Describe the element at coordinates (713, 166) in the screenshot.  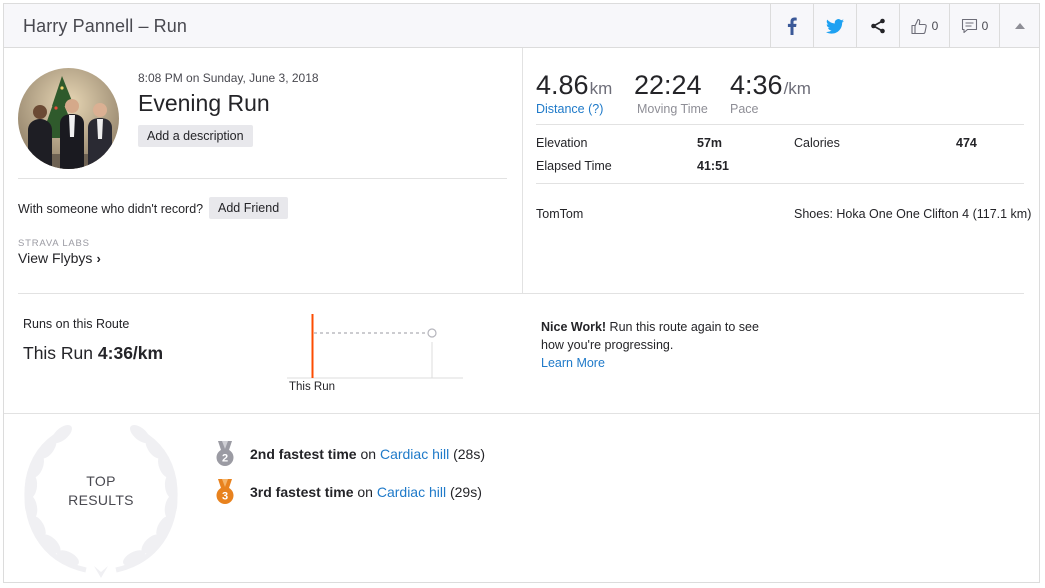
I see `elapsed-time-value: 41:51` at that location.